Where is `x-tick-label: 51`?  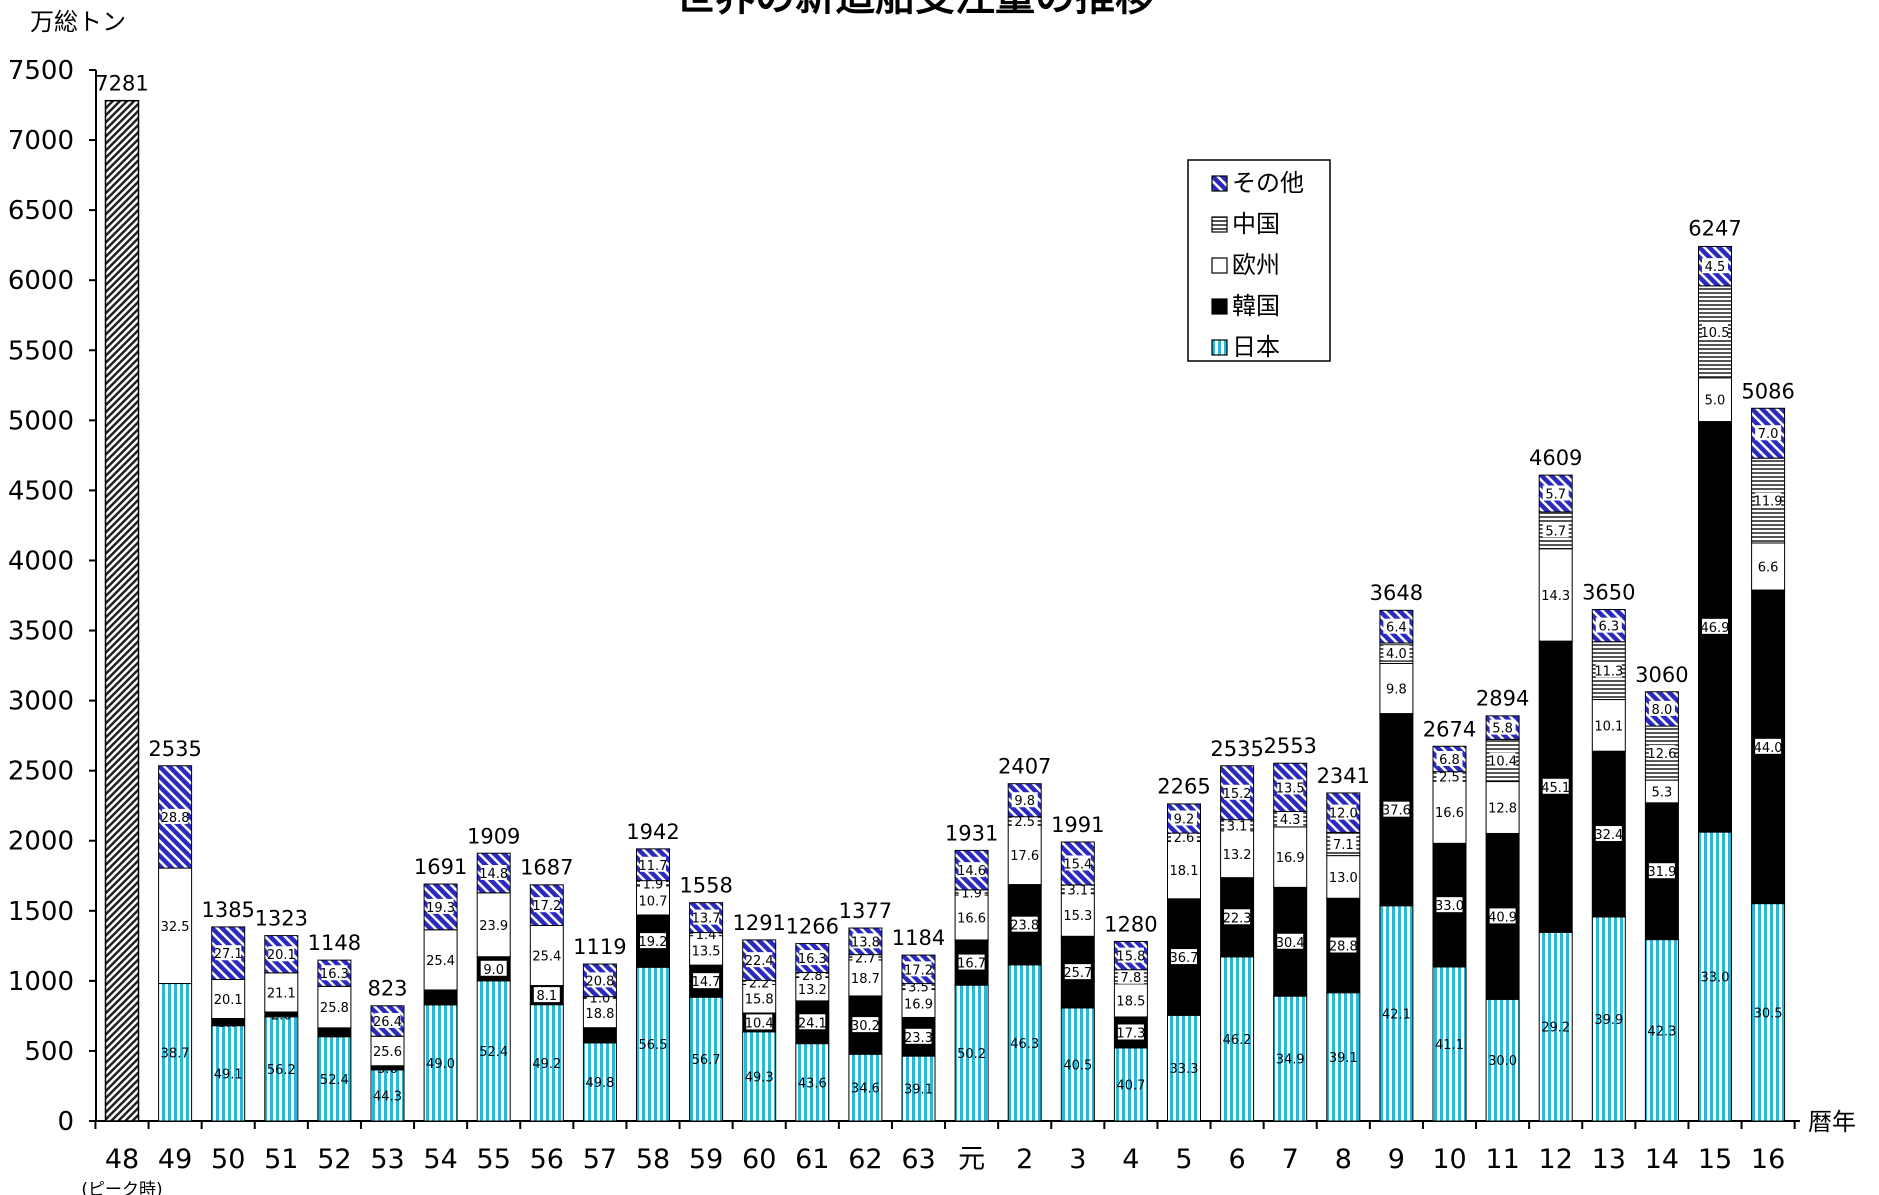
x-tick-label: 51 is located at coordinates (281, 1159).